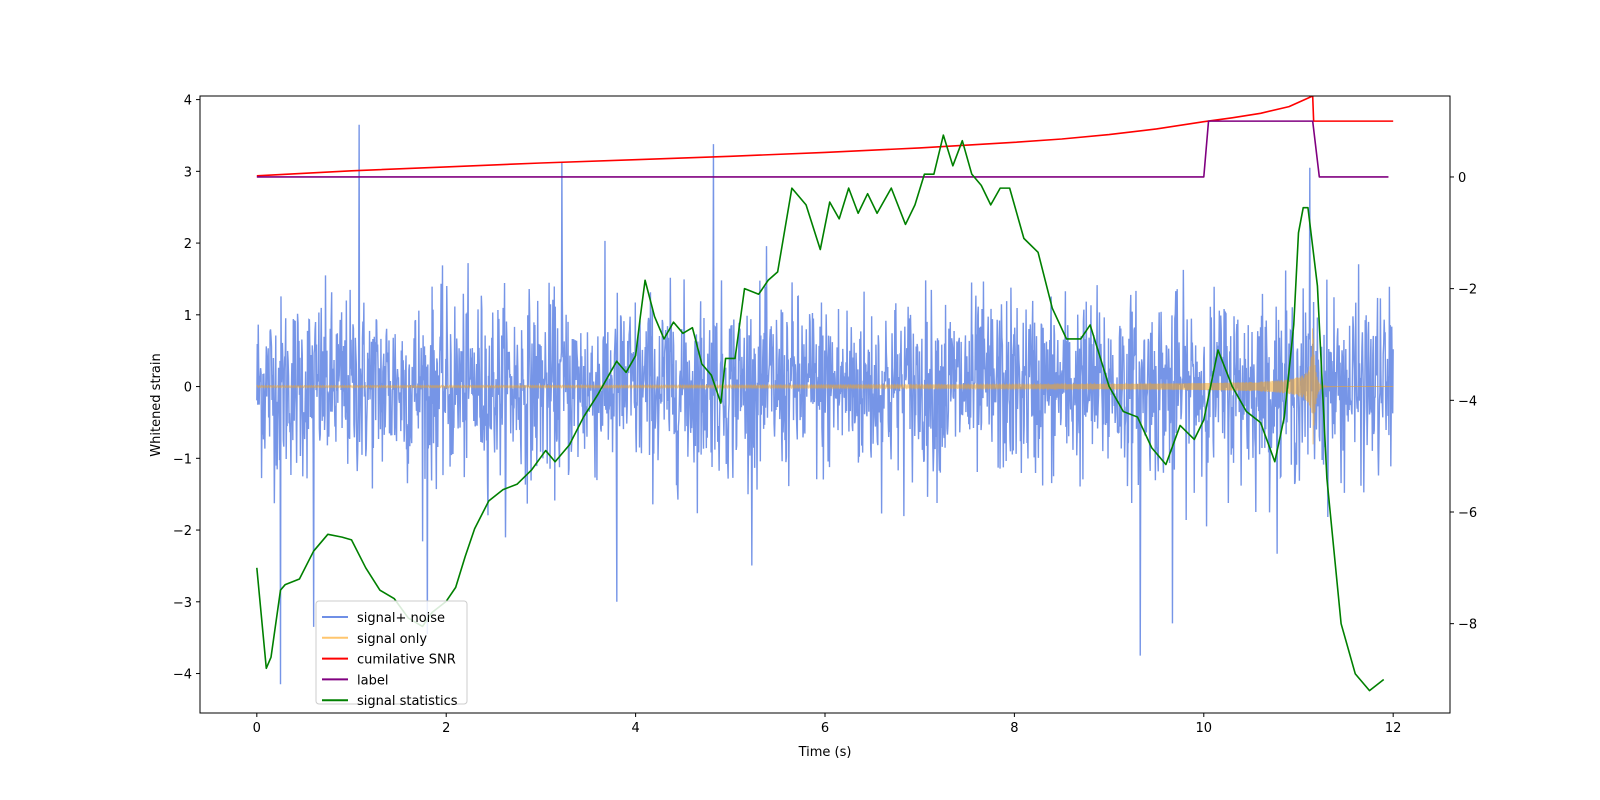 This screenshot has width=1600, height=800. What do you see at coordinates (1014, 728) in the screenshot?
I see `x-tick-label: 8` at bounding box center [1014, 728].